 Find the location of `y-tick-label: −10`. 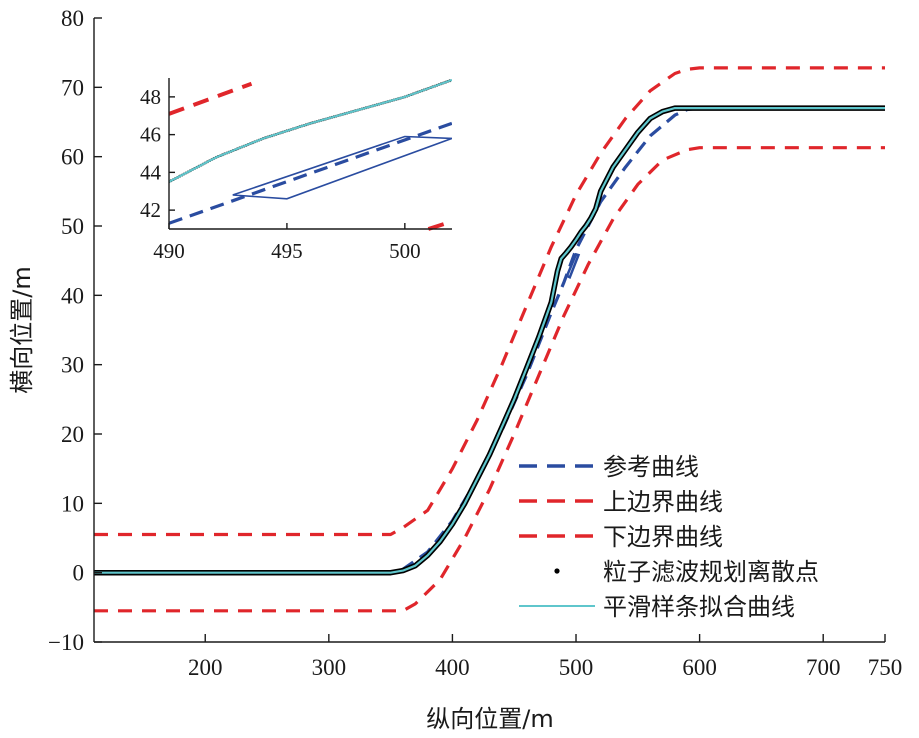

y-tick-label: −10 is located at coordinates (66, 642).